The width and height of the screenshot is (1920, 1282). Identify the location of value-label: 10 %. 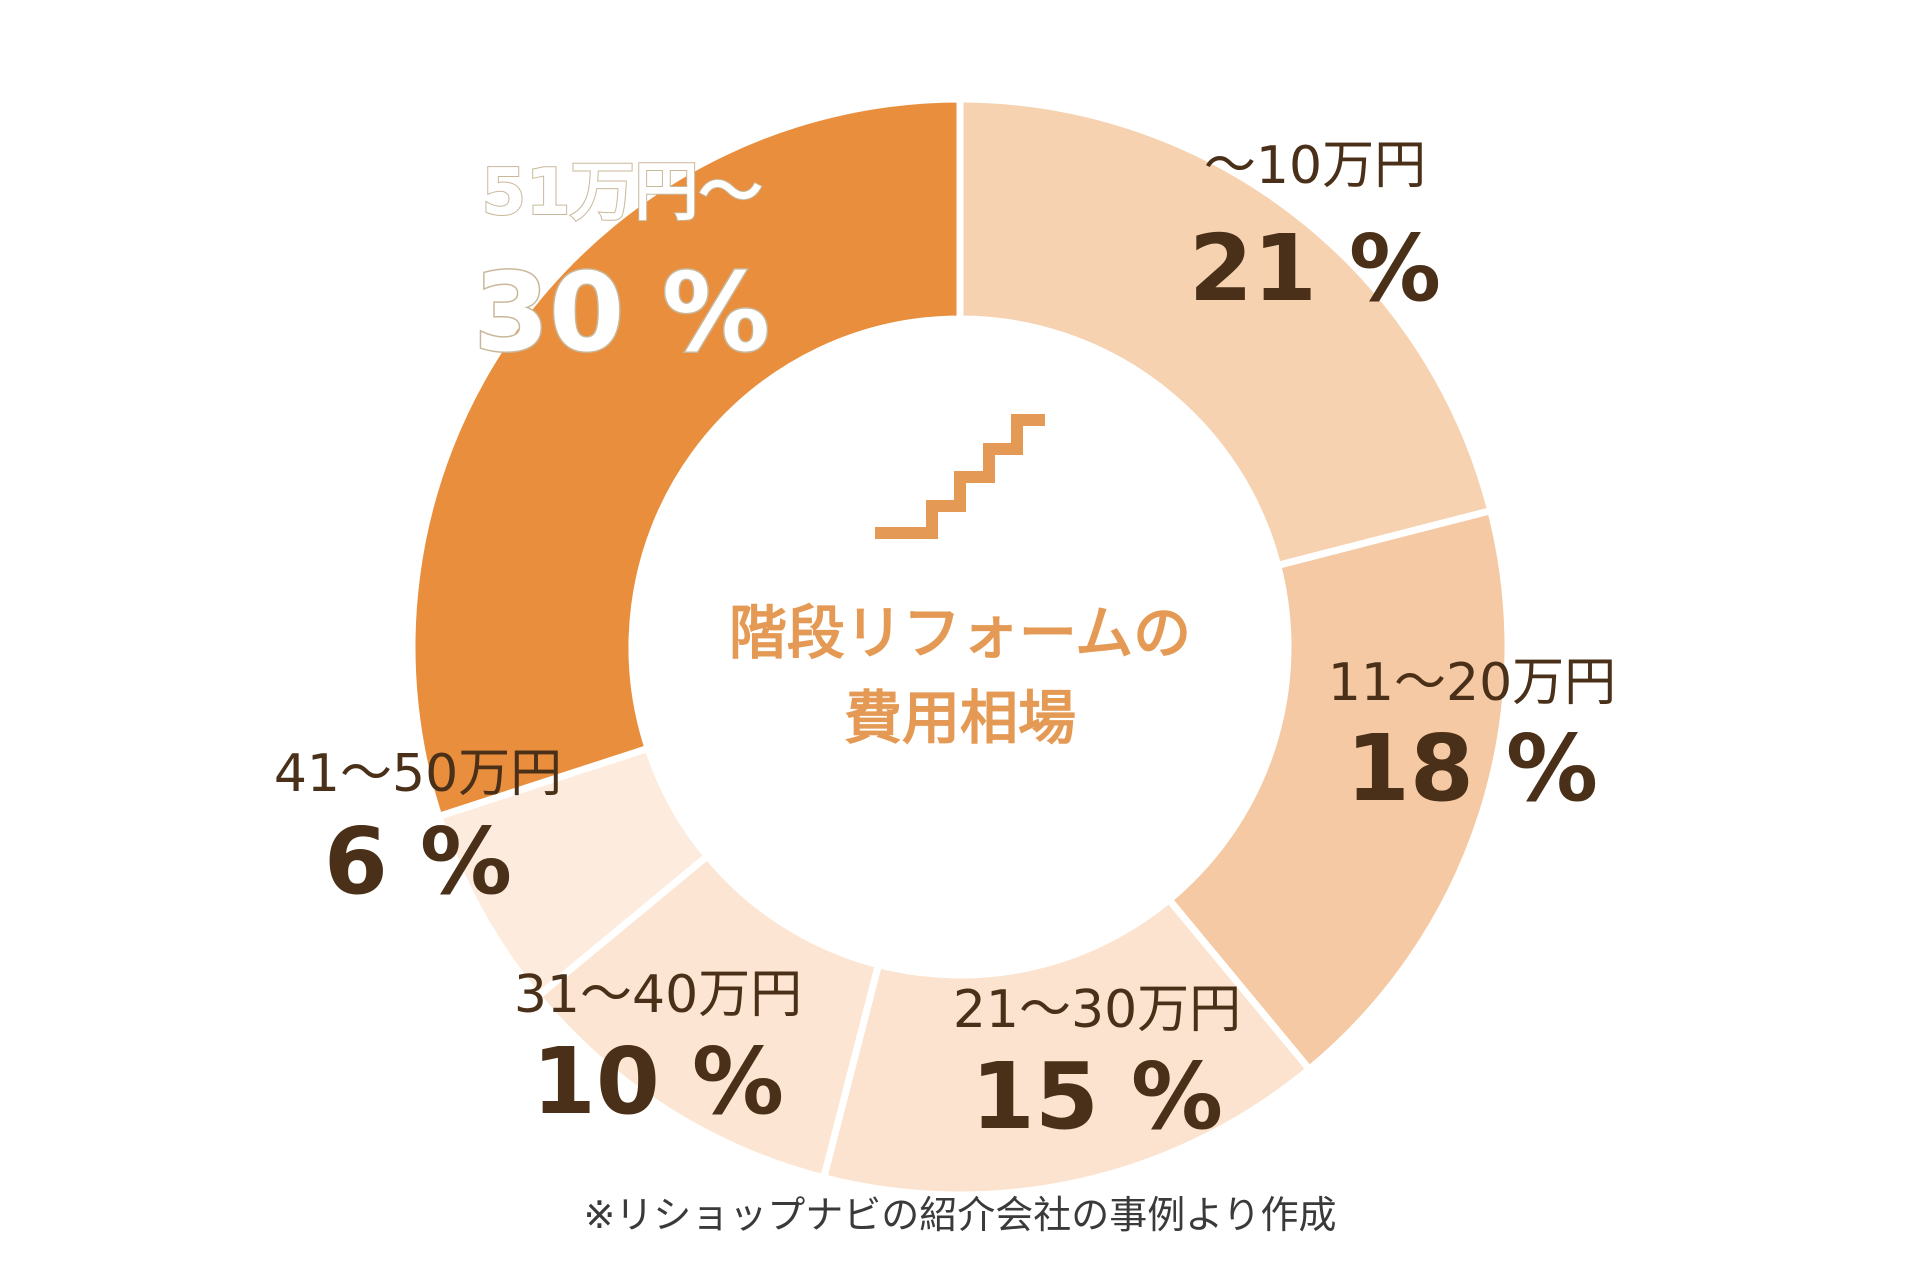
(658, 1081).